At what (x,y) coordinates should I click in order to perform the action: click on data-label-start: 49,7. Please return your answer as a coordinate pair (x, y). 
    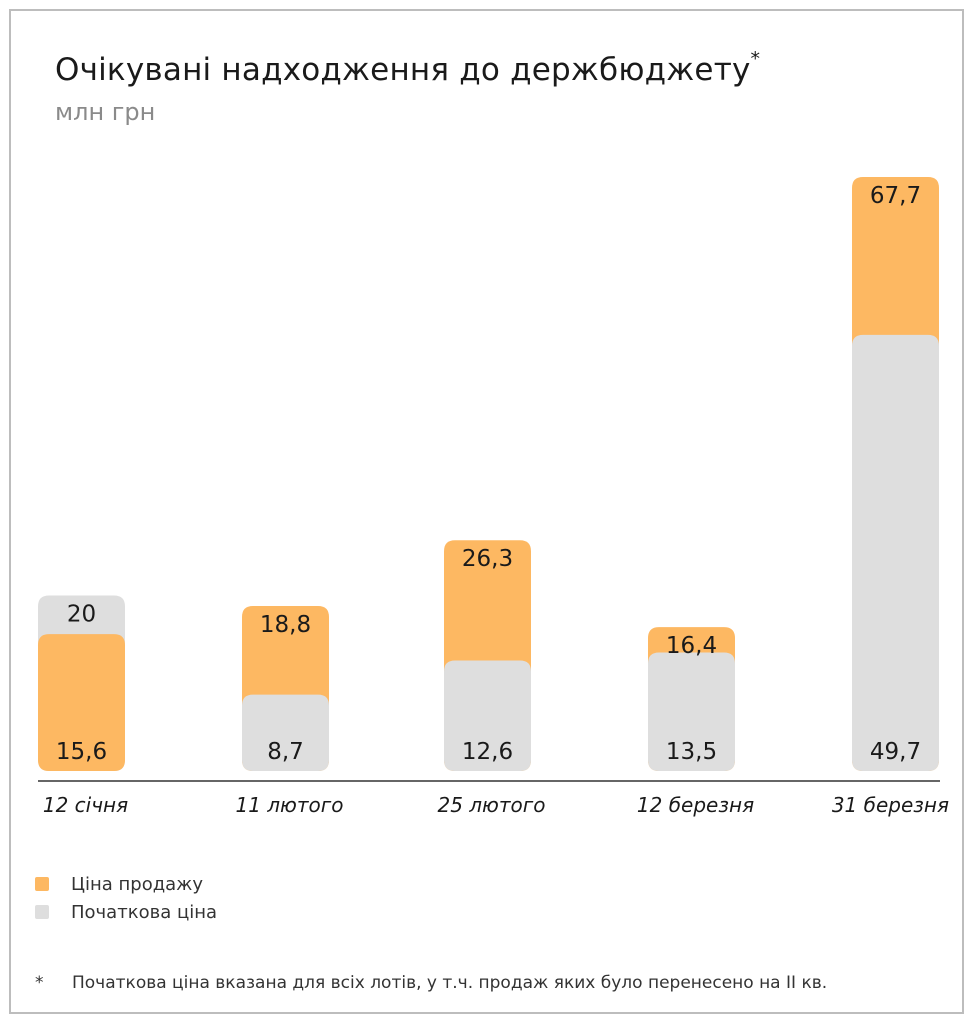
    Looking at the image, I should click on (895, 752).